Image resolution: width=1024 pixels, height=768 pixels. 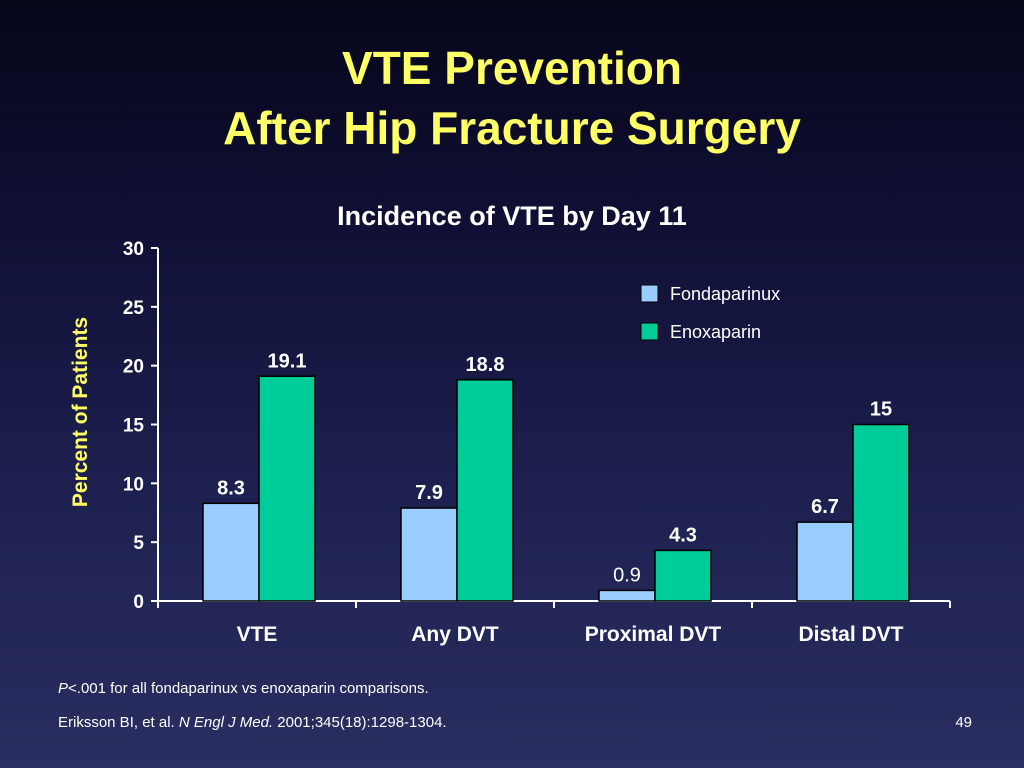 I want to click on citation-journal: N Engl J Med., so click(x=226, y=722).